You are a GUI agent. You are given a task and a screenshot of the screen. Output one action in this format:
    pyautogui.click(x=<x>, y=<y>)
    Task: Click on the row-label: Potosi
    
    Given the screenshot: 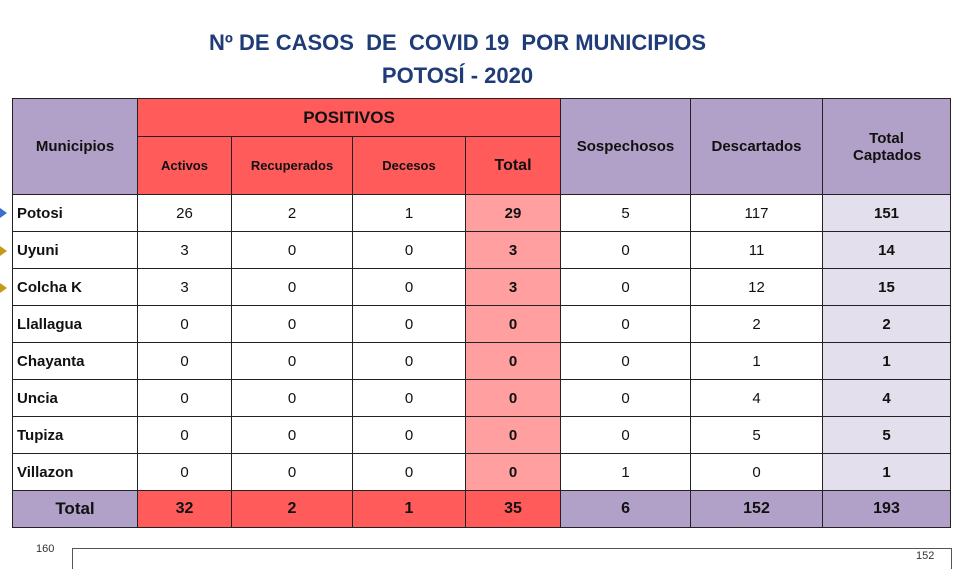 What is the action you would take?
    pyautogui.click(x=75, y=213)
    